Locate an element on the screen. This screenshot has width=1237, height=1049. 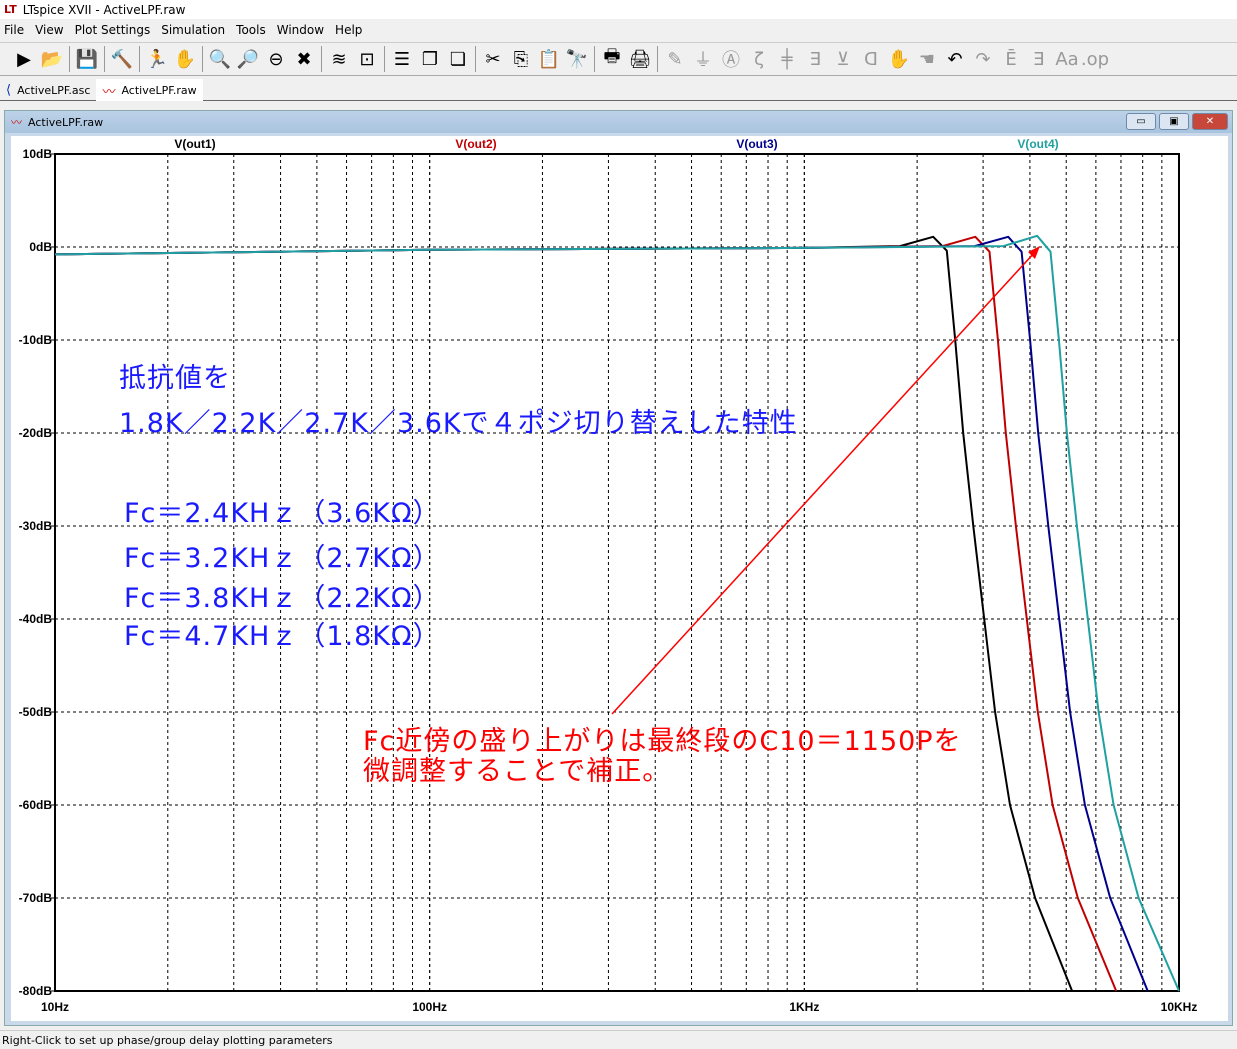
y-tick-label: -20dB is located at coordinates (36, 433).